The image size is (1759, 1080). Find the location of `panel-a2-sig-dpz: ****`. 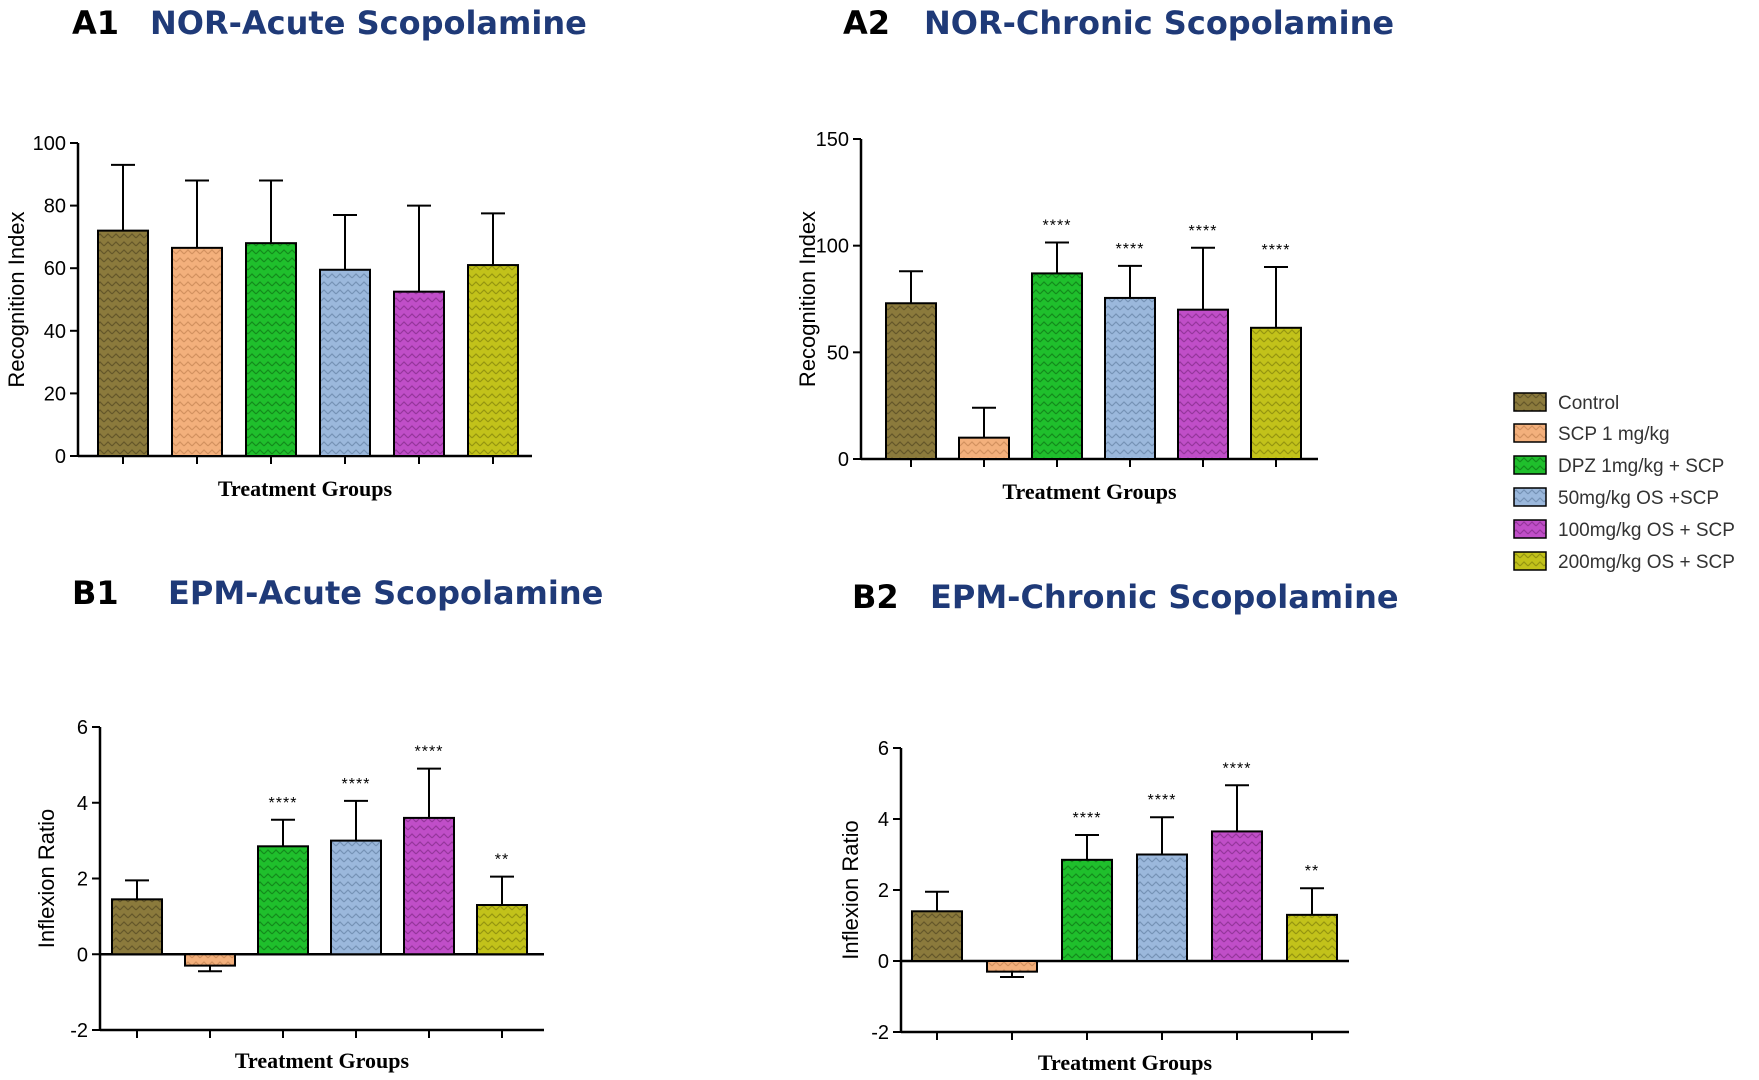

panel-a2-sig-dpz: **** is located at coordinates (1057, 225).